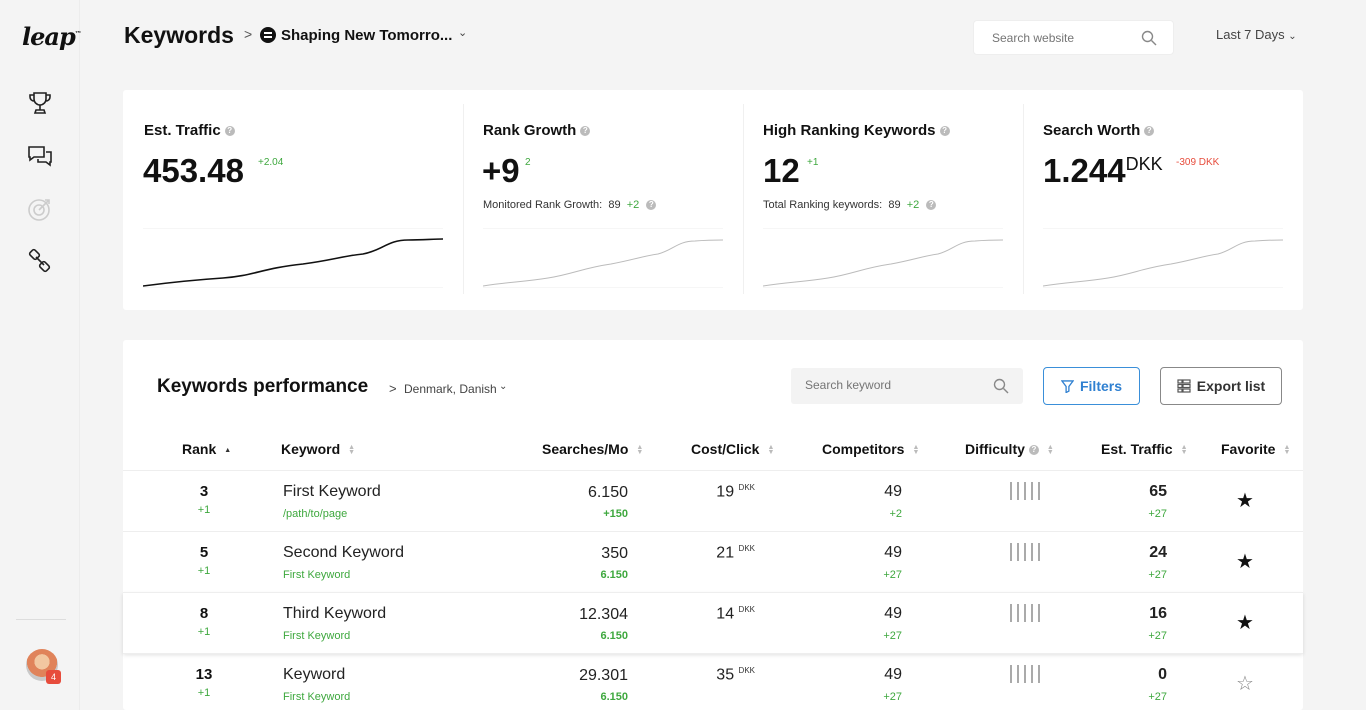  What do you see at coordinates (40, 261) in the screenshot?
I see `link-icon` at bounding box center [40, 261].